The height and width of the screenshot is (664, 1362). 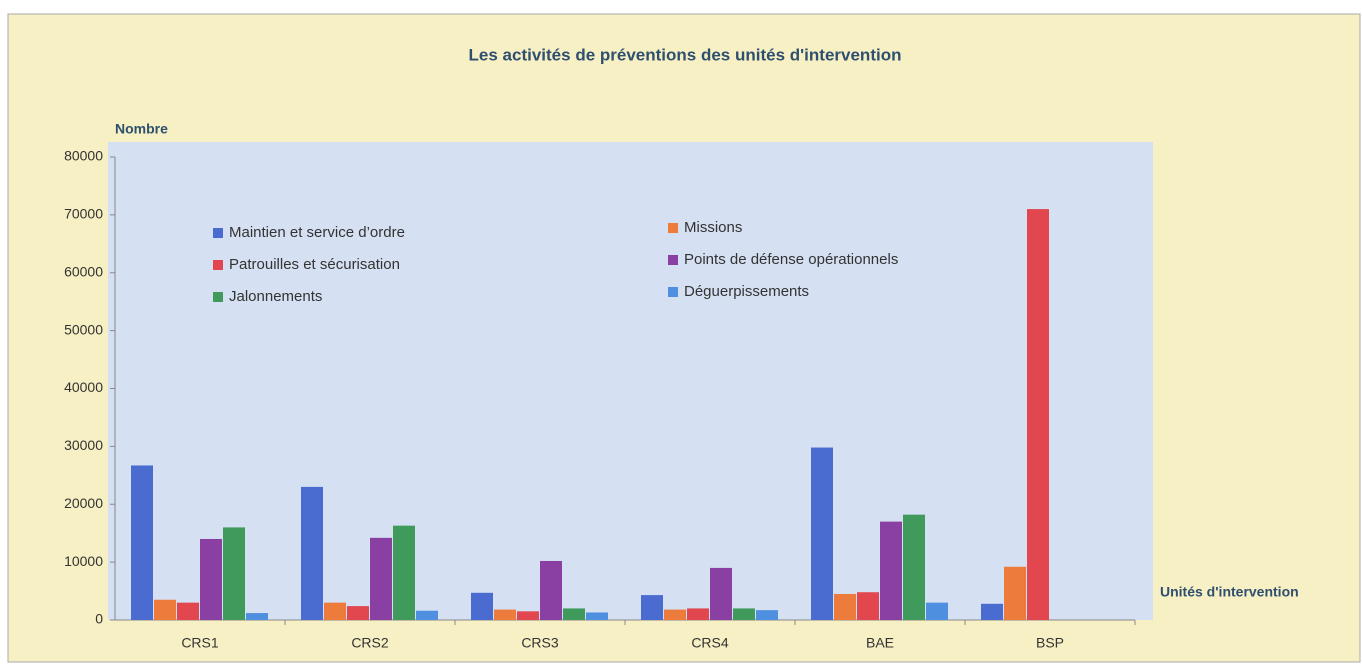 I want to click on x-tick-label: BAE, so click(x=880, y=643).